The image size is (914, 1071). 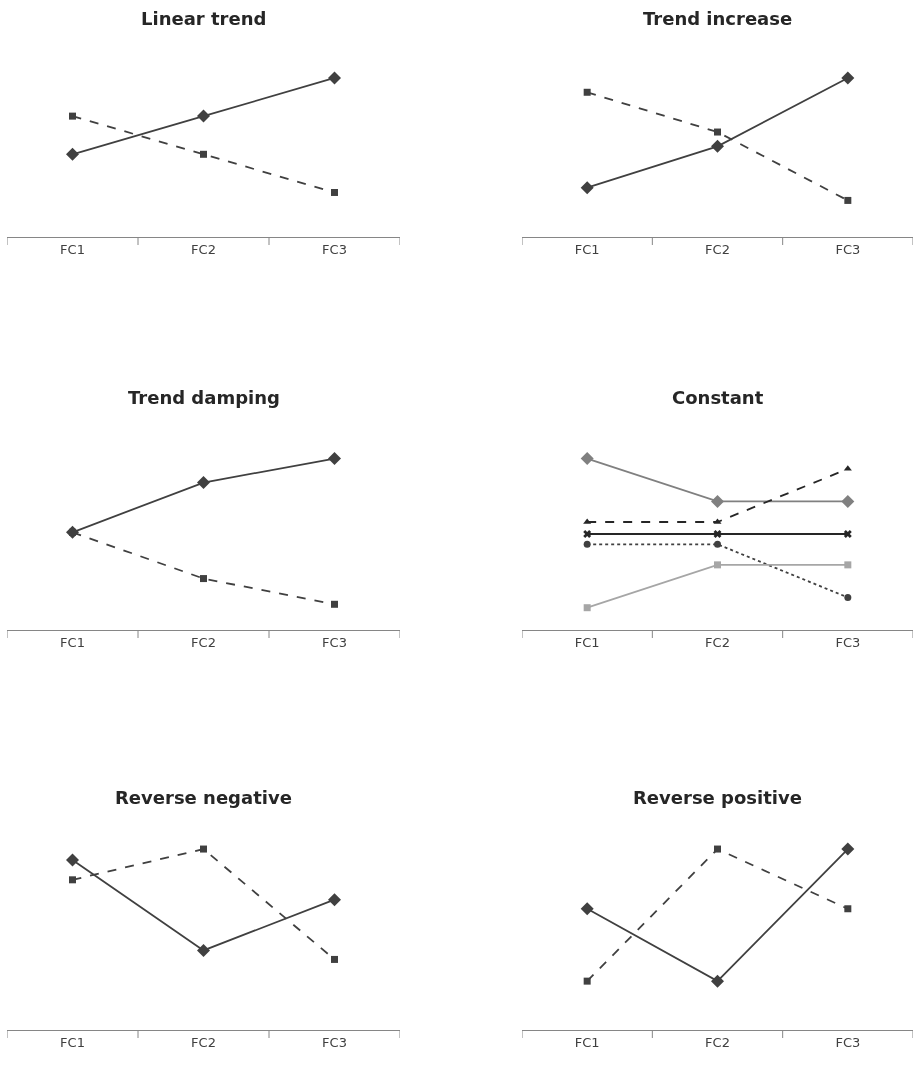 What do you see at coordinates (717, 797) in the screenshot?
I see `chart-title: Reverse positive` at bounding box center [717, 797].